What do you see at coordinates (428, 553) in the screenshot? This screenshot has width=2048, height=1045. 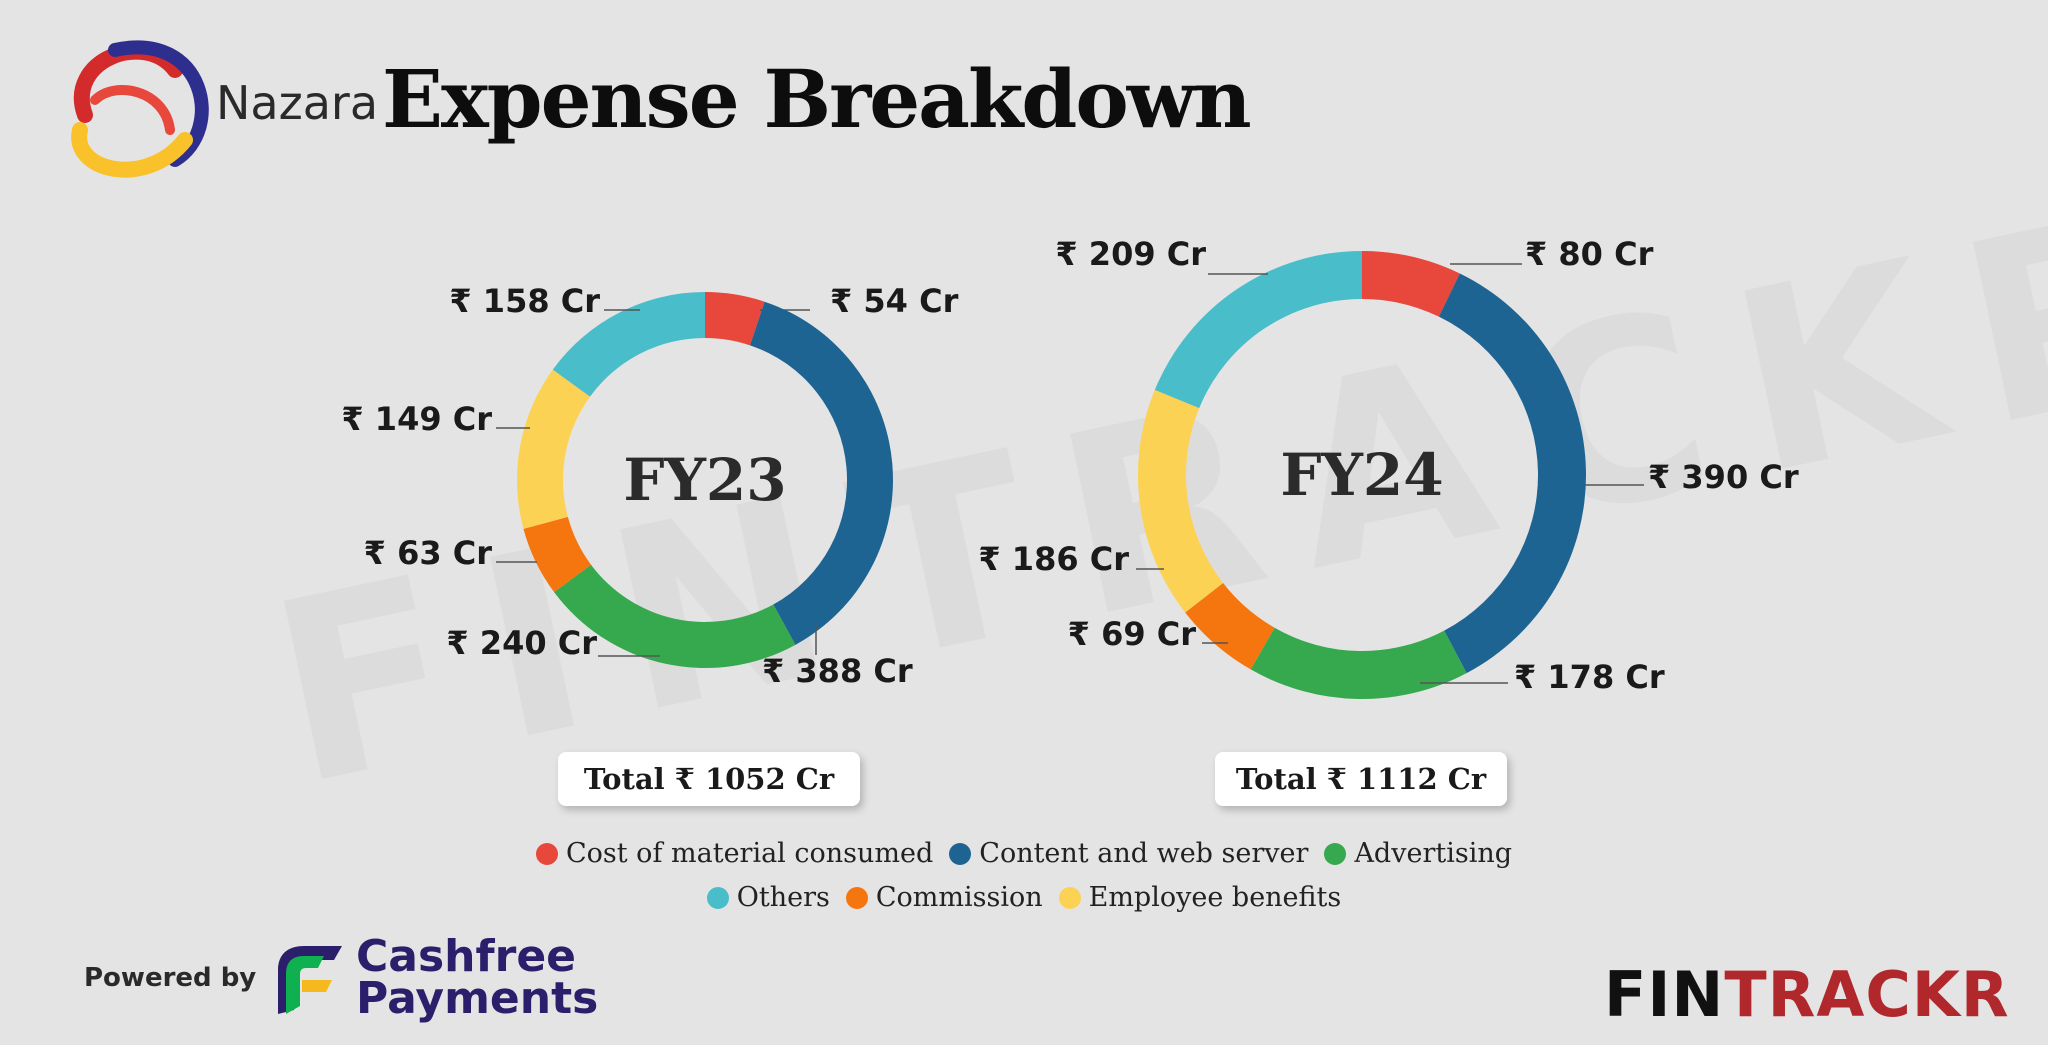 I see `slice-value-label: ₹ 63 Cr` at bounding box center [428, 553].